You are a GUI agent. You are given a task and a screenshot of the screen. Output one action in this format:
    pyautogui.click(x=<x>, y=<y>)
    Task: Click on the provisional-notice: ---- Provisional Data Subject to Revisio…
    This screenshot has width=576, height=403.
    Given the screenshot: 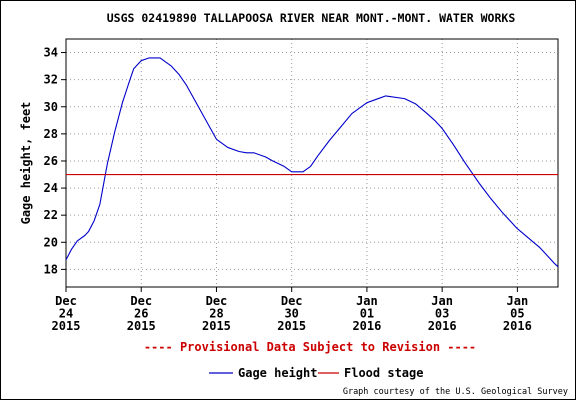 What is the action you would take?
    pyautogui.click(x=310, y=347)
    